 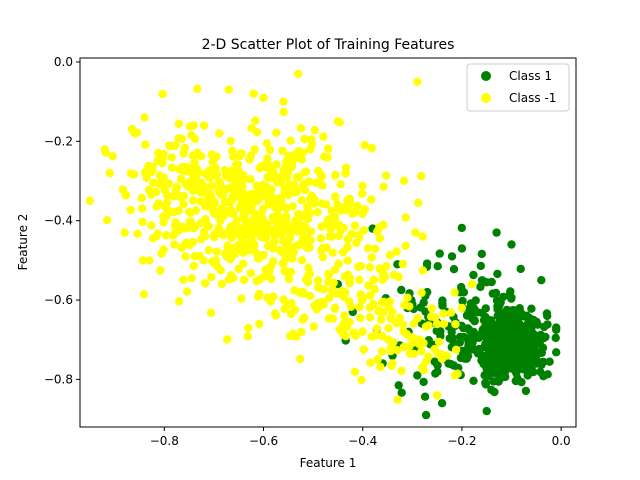 What do you see at coordinates (362, 441) in the screenshot?
I see `x-tick-label: −0.4` at bounding box center [362, 441].